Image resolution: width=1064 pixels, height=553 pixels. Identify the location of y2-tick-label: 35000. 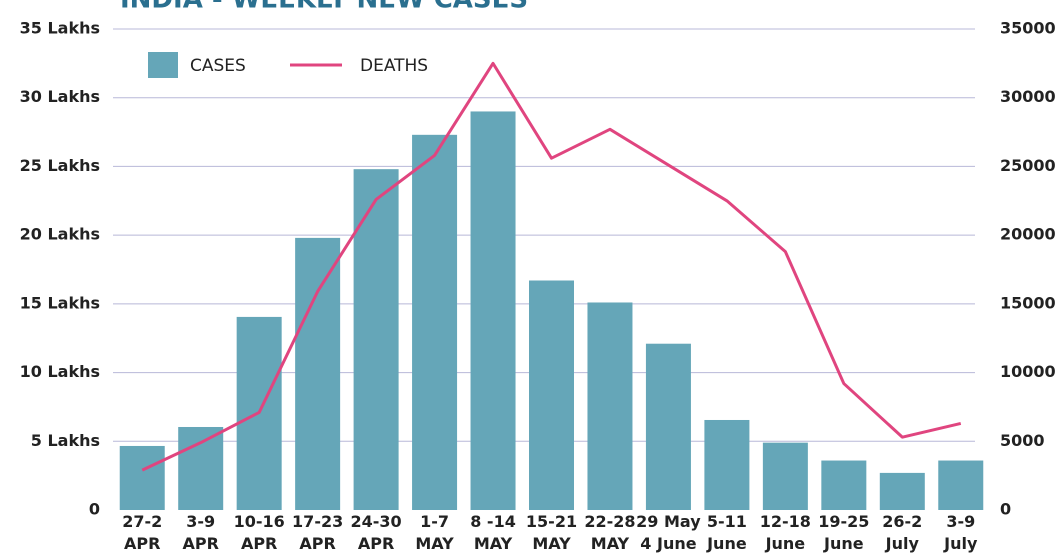
(1028, 28).